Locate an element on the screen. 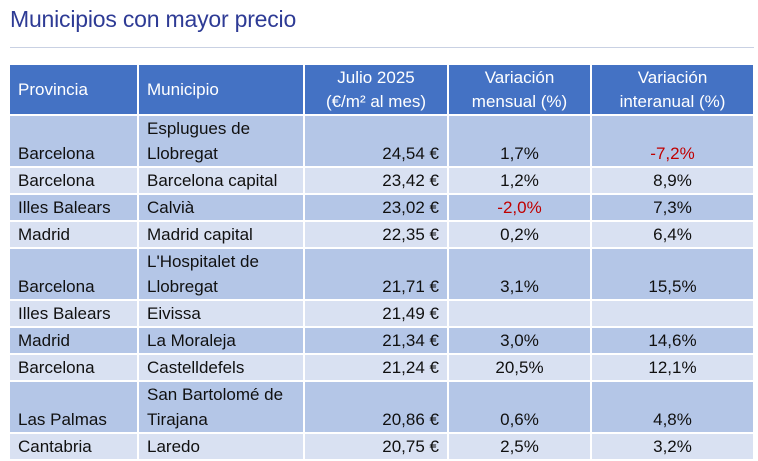  cell-variacion-interanual: 14,6% is located at coordinates (672, 341).